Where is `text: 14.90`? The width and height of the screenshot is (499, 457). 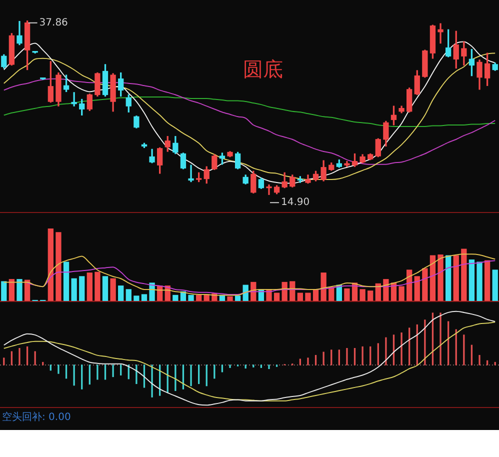
text: 14.90 is located at coordinates (295, 202).